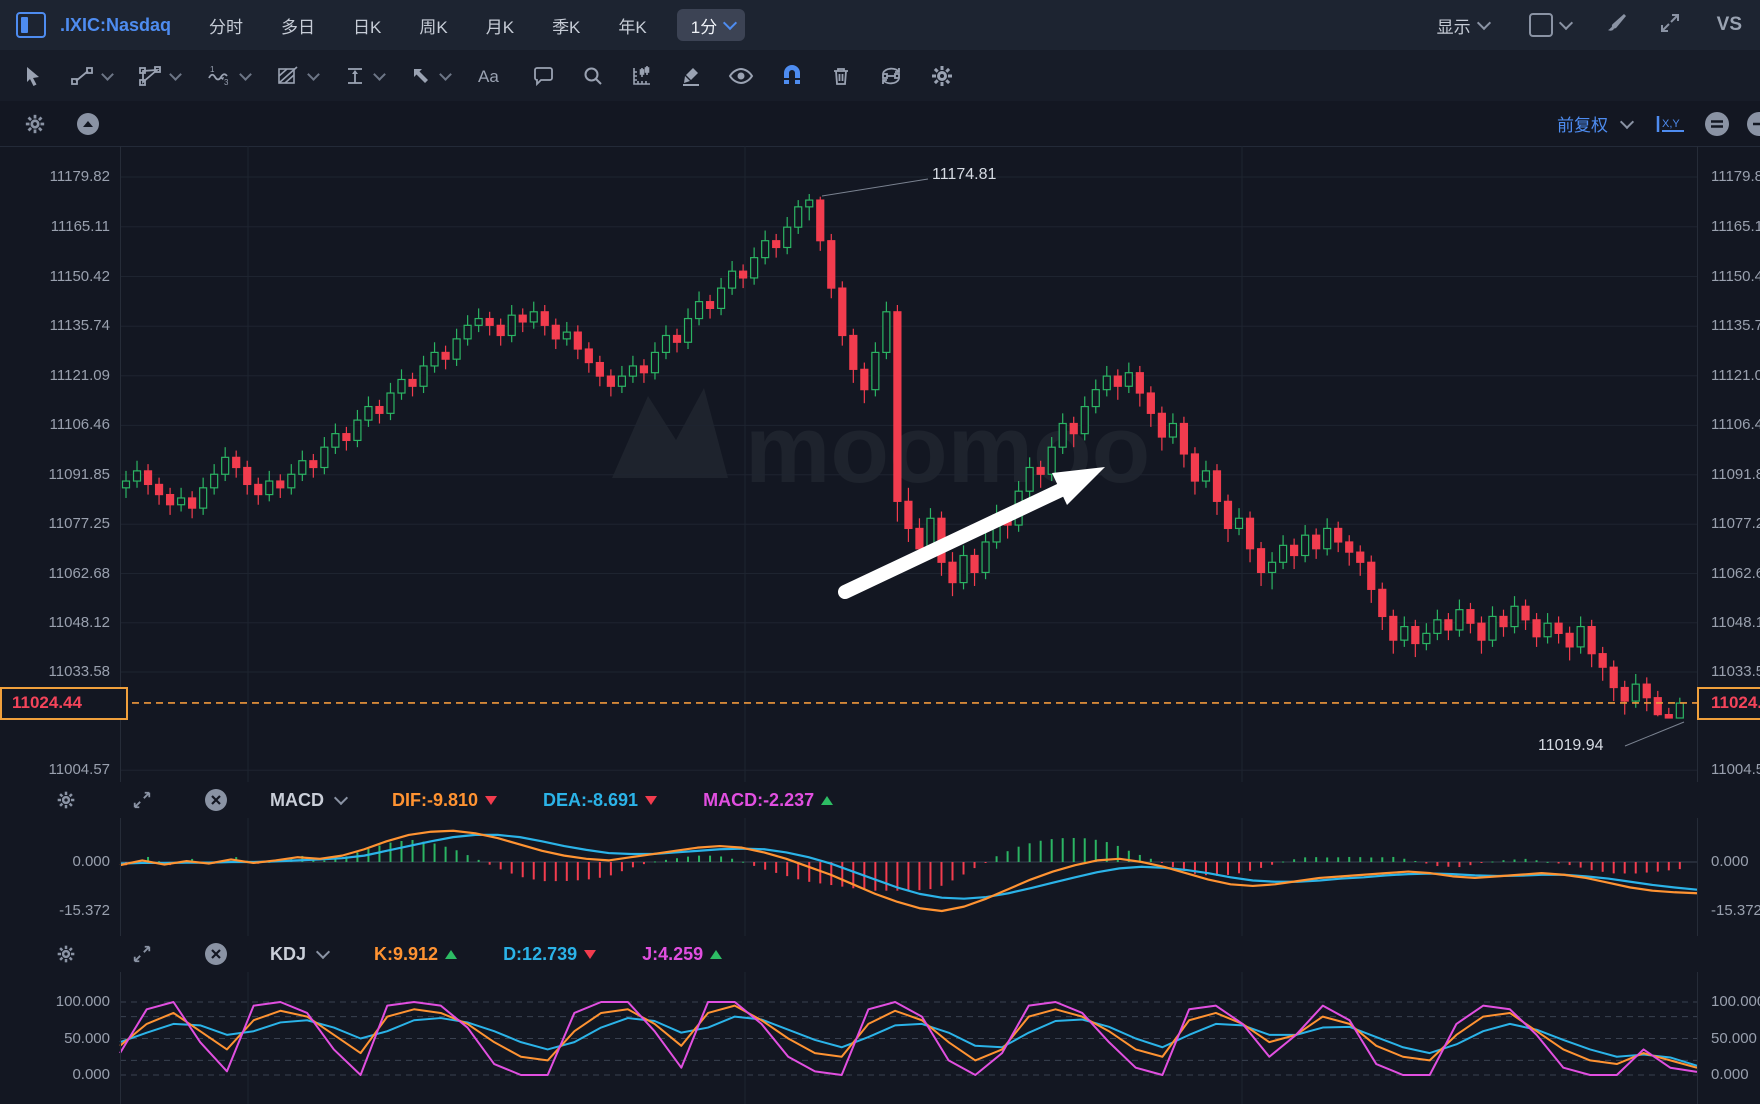 Image resolution: width=1760 pixels, height=1104 pixels. I want to click on compare-button: VS, so click(1729, 24).